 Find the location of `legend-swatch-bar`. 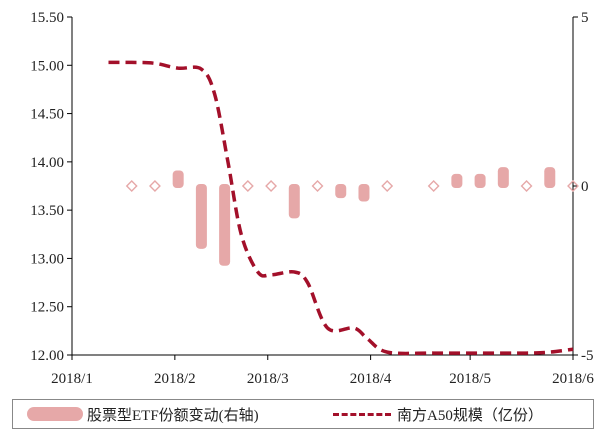

legend-swatch-bar is located at coordinates (55, 414).